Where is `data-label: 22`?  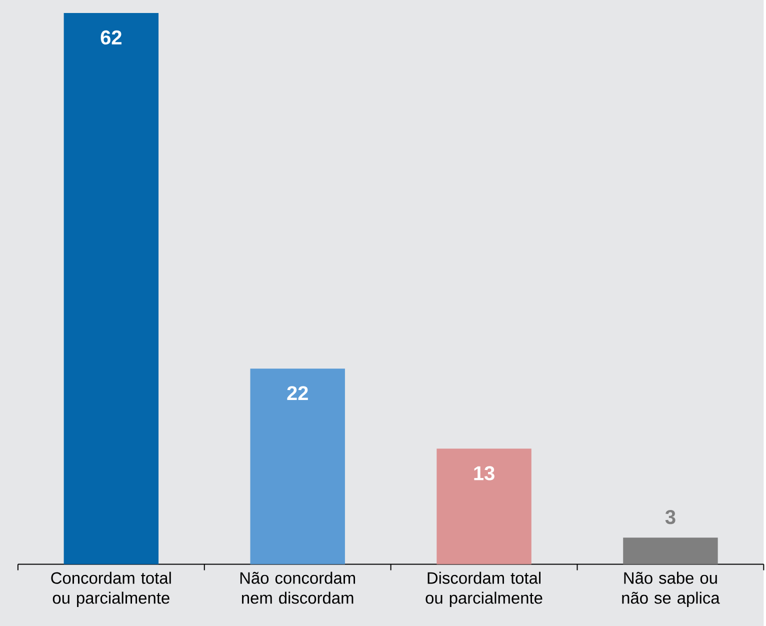 data-label: 22 is located at coordinates (297, 393).